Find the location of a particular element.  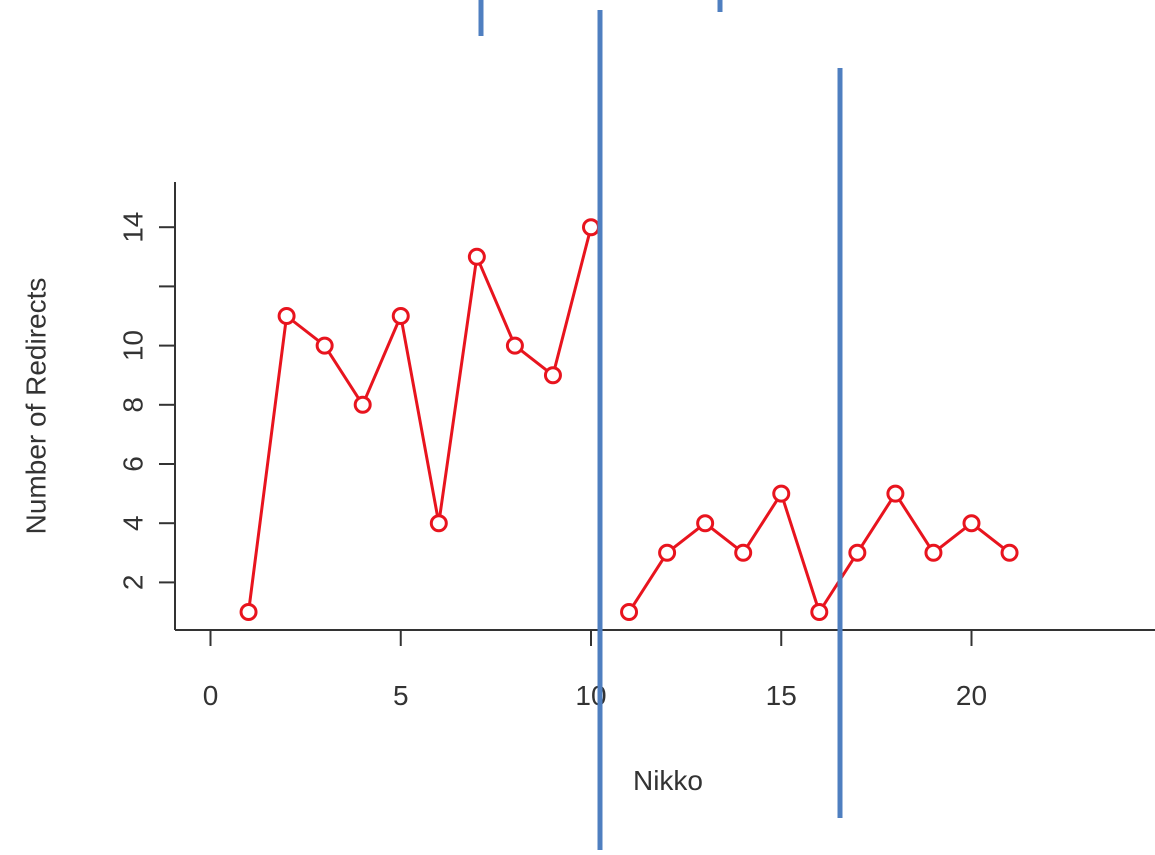

y-tick-label: 2 is located at coordinates (132, 583).